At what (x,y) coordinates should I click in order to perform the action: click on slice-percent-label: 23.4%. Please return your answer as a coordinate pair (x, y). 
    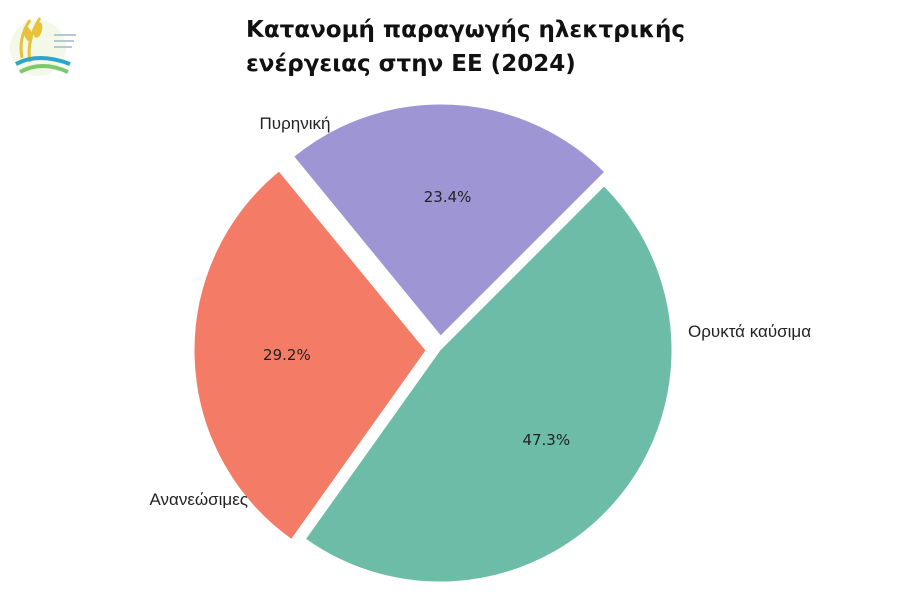
    Looking at the image, I should click on (448, 197).